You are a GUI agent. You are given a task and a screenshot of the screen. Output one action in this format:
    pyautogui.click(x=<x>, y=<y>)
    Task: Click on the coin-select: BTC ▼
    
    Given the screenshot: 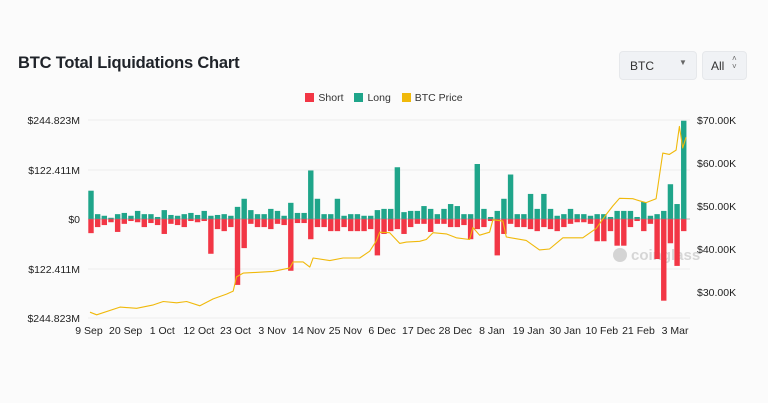 What is the action you would take?
    pyautogui.click(x=658, y=65)
    